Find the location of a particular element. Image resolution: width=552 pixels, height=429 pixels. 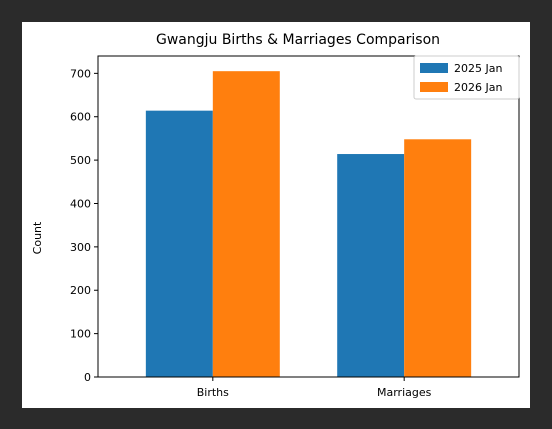

bar-2025-jan-births is located at coordinates (179, 244).